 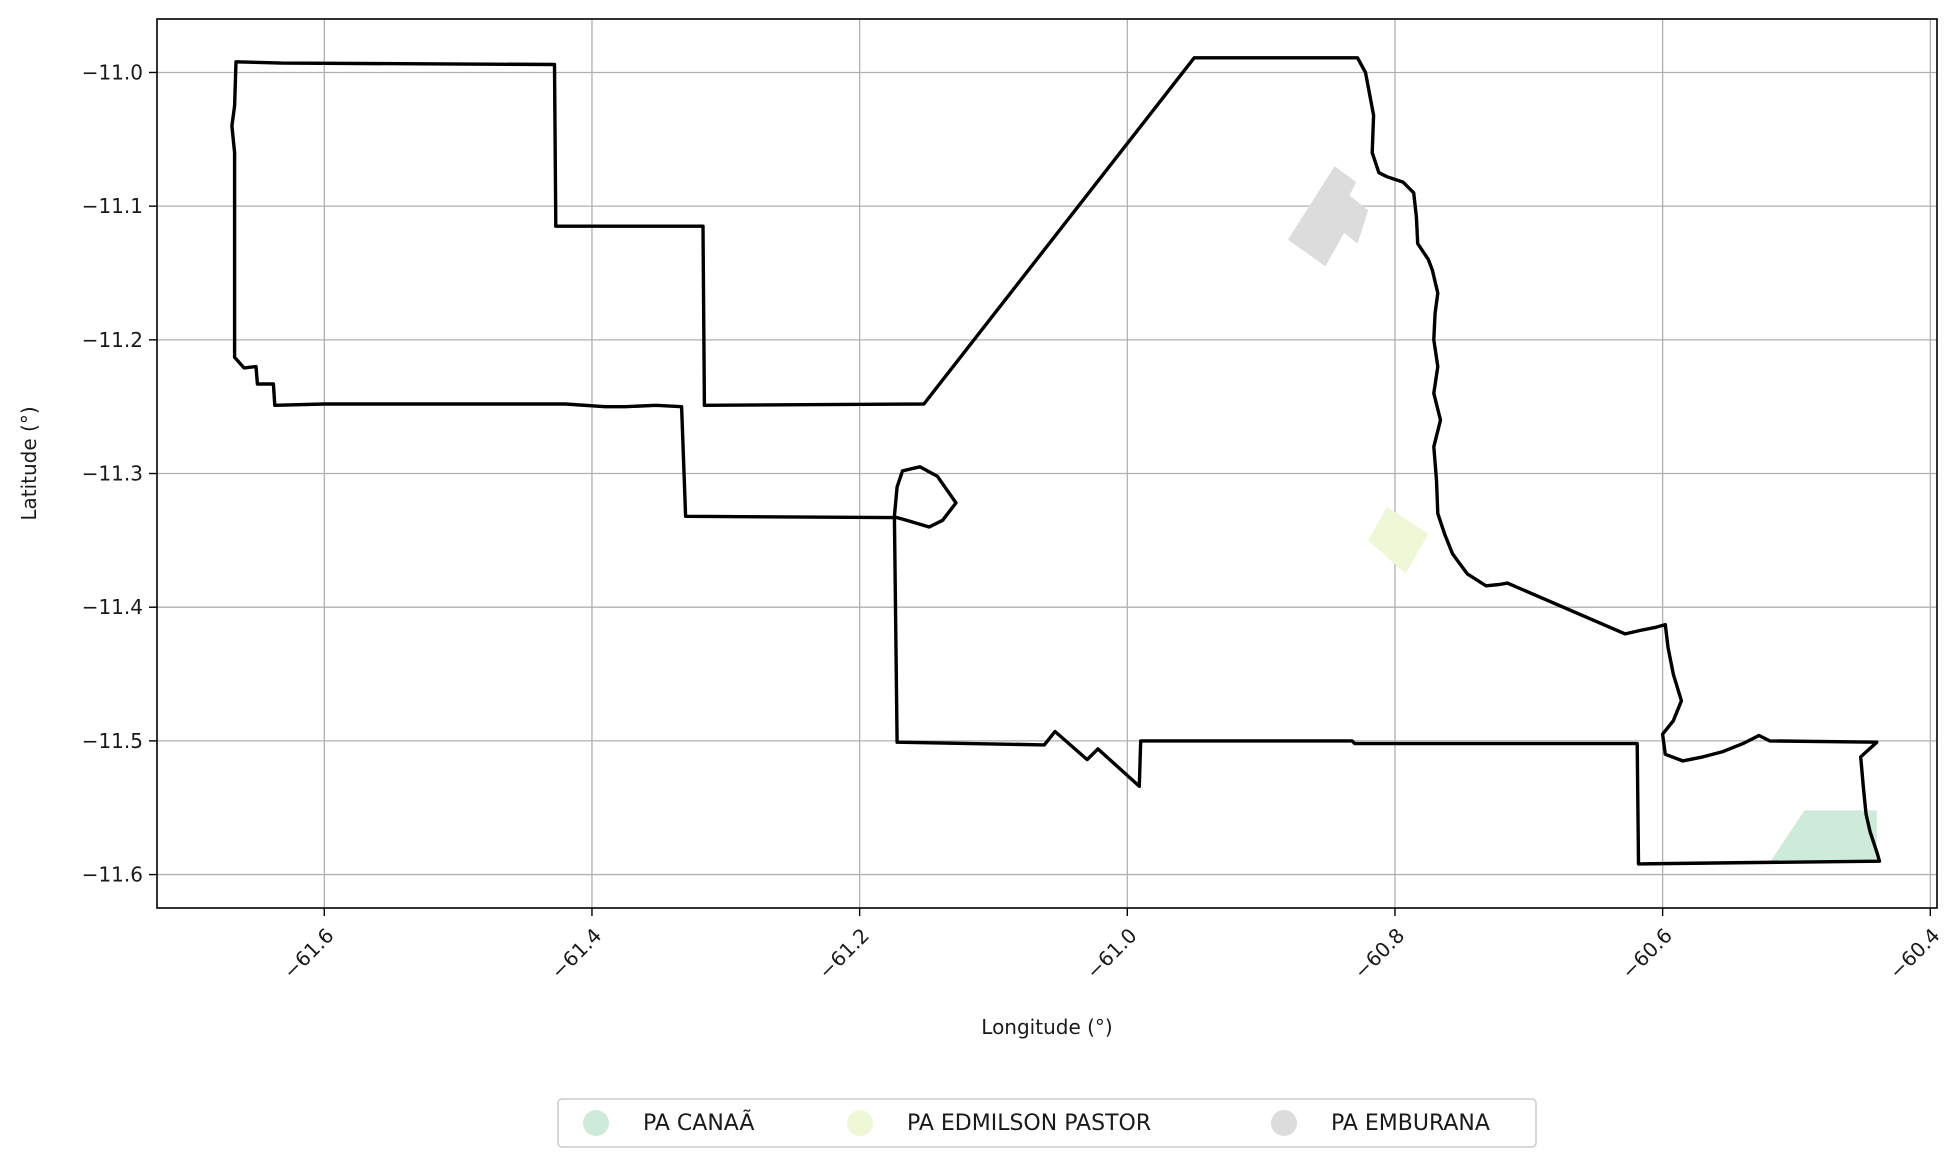 What do you see at coordinates (698, 1122) in the screenshot?
I see `legend-label: PA CANAÃ` at bounding box center [698, 1122].